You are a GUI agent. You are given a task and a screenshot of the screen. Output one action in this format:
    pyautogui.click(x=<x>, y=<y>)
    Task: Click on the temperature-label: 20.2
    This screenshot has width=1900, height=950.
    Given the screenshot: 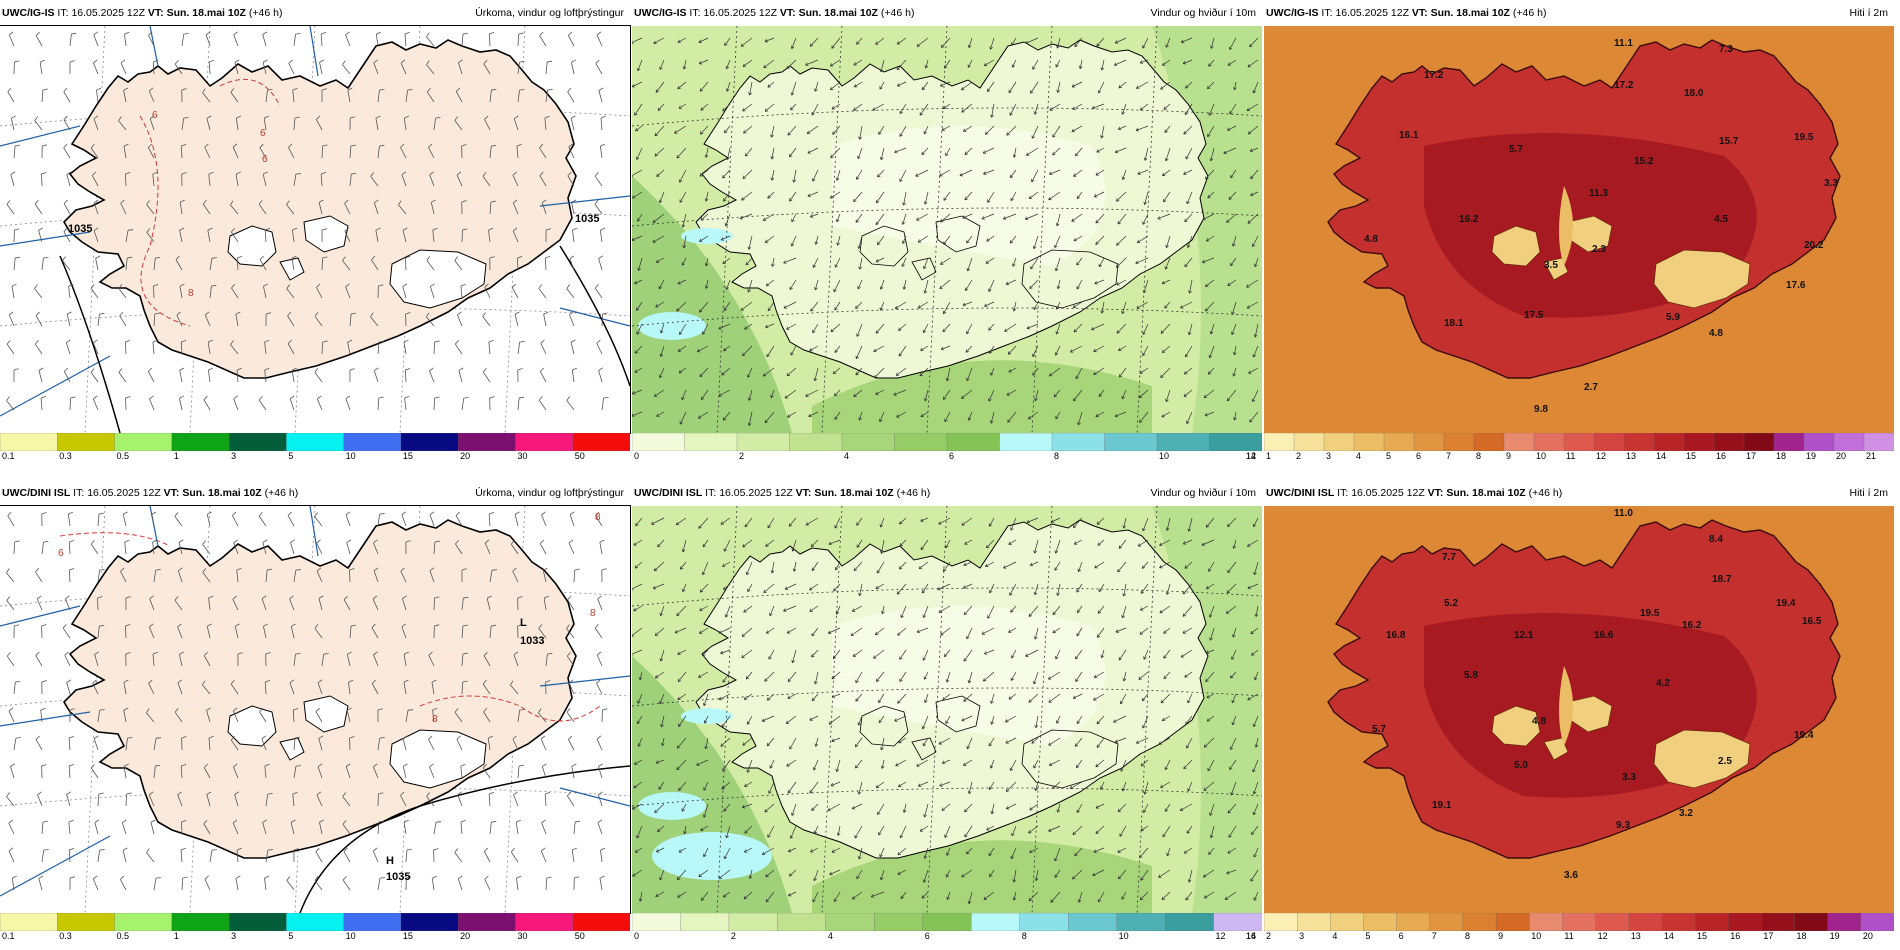 What is the action you would take?
    pyautogui.click(x=1814, y=245)
    